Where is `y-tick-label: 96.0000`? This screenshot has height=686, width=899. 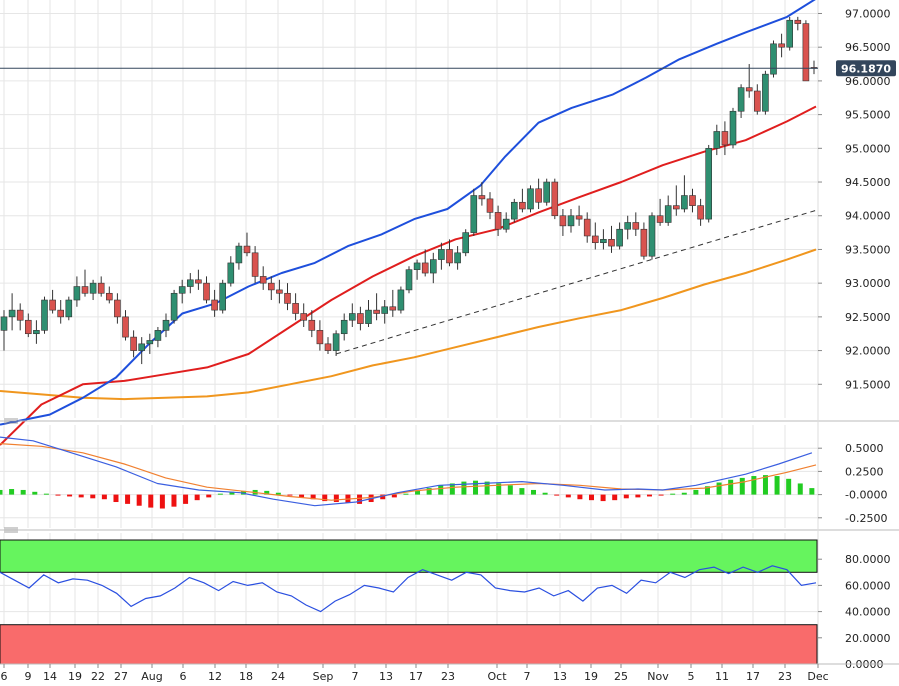
y-tick-label: 96.0000 is located at coordinates (868, 81).